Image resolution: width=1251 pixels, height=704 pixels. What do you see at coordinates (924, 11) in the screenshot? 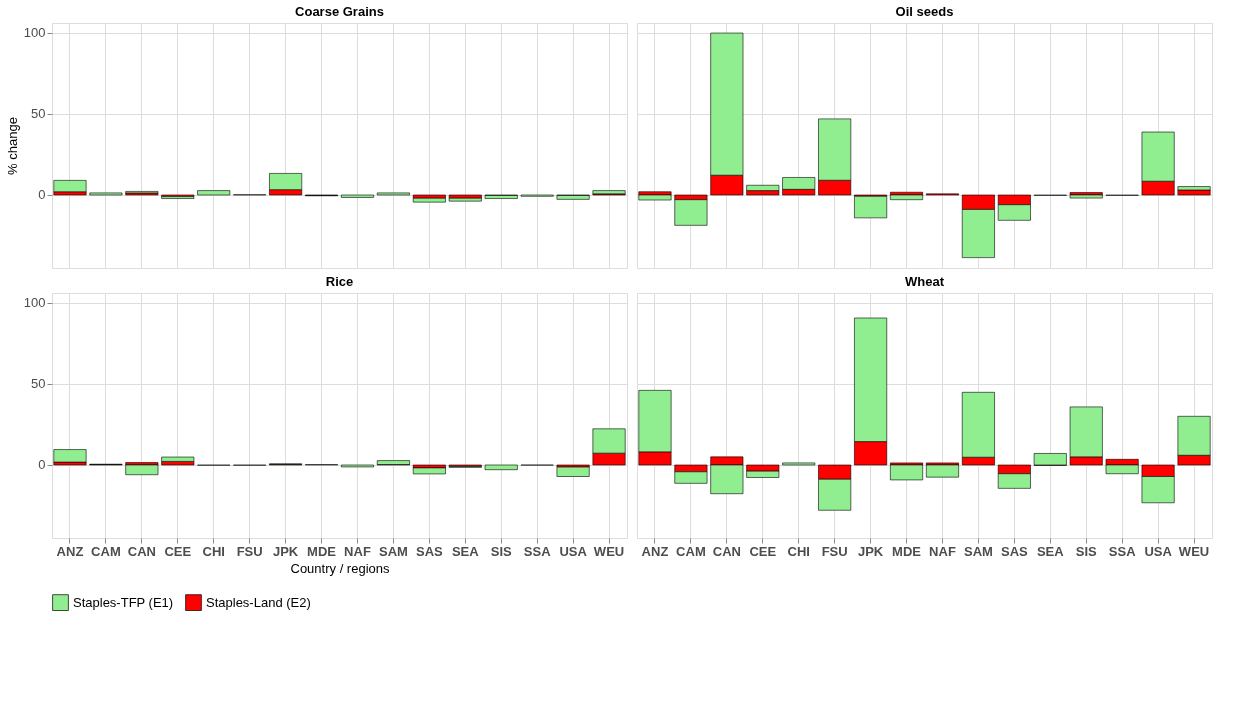
I see `chart-title: Oil seeds` at bounding box center [924, 11].